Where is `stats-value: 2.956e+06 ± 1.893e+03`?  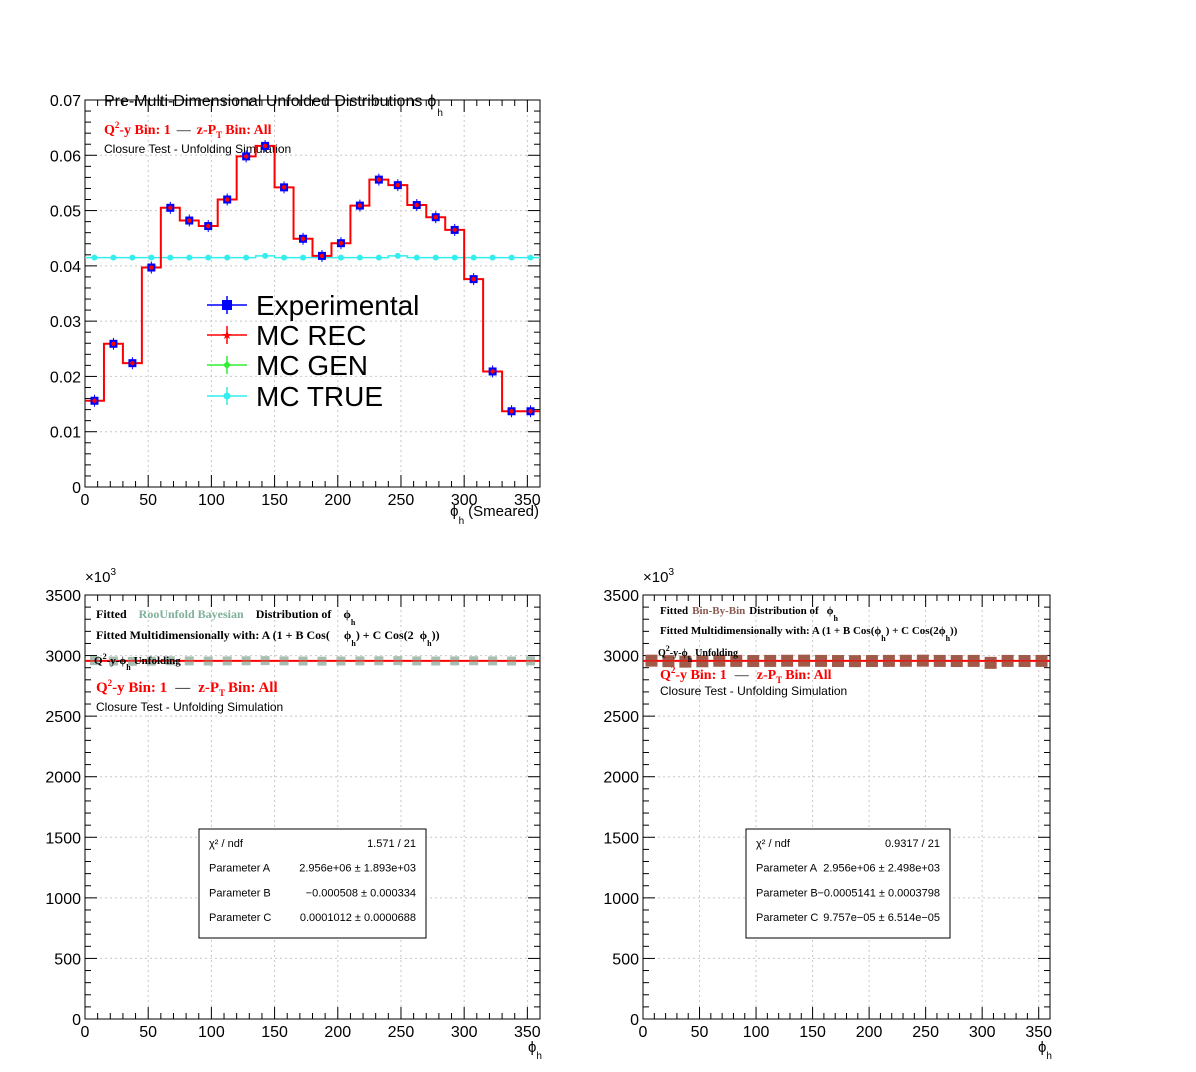 stats-value: 2.956e+06 ± 1.893e+03 is located at coordinates (357, 869).